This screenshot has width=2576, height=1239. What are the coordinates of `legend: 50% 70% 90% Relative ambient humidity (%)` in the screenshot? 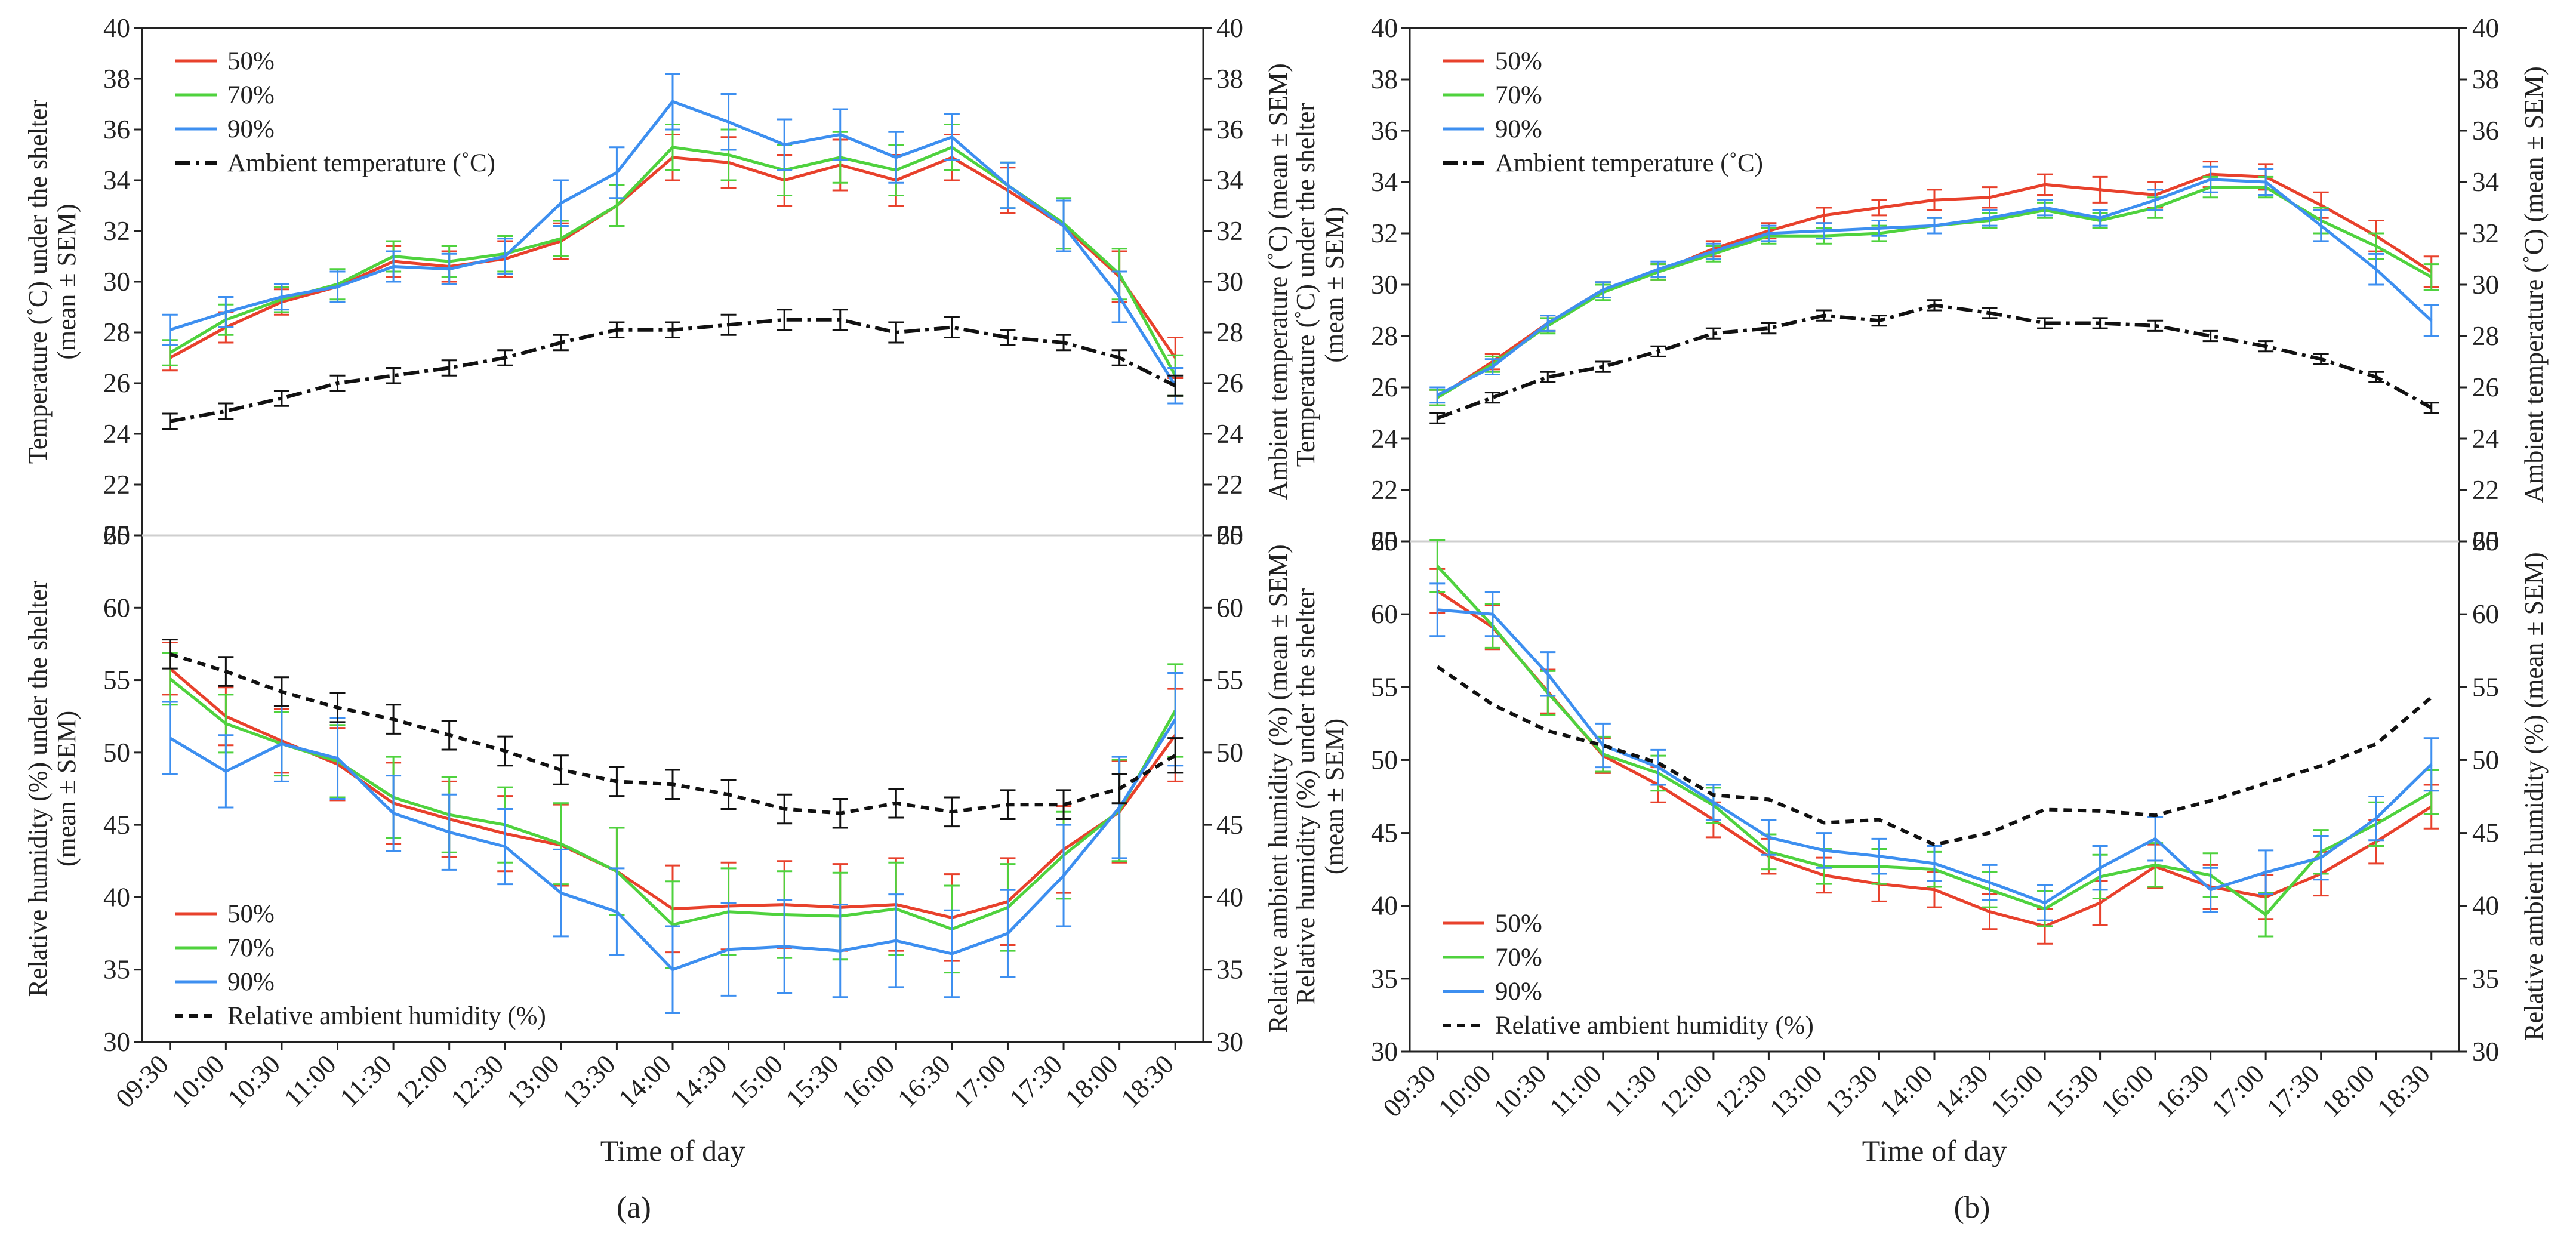 It's located at (360, 965).